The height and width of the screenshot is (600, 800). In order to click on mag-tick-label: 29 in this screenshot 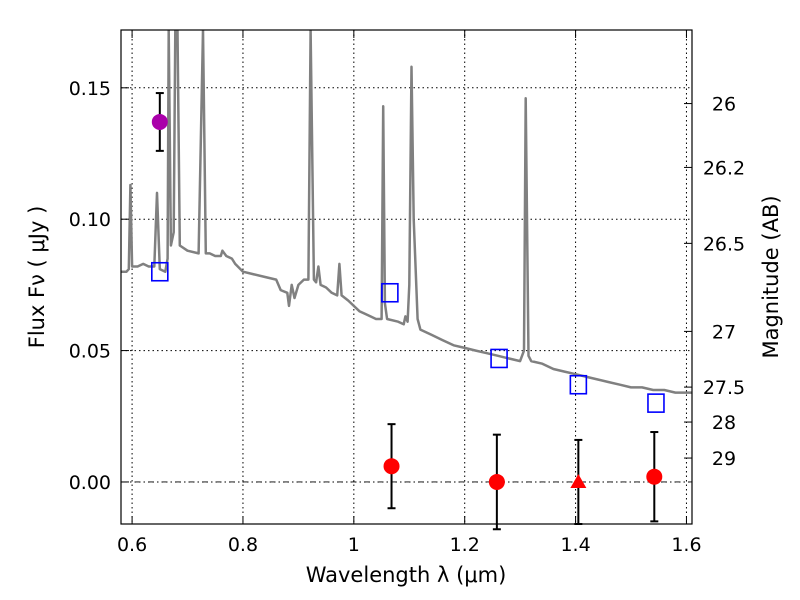, I will do `click(724, 459)`.